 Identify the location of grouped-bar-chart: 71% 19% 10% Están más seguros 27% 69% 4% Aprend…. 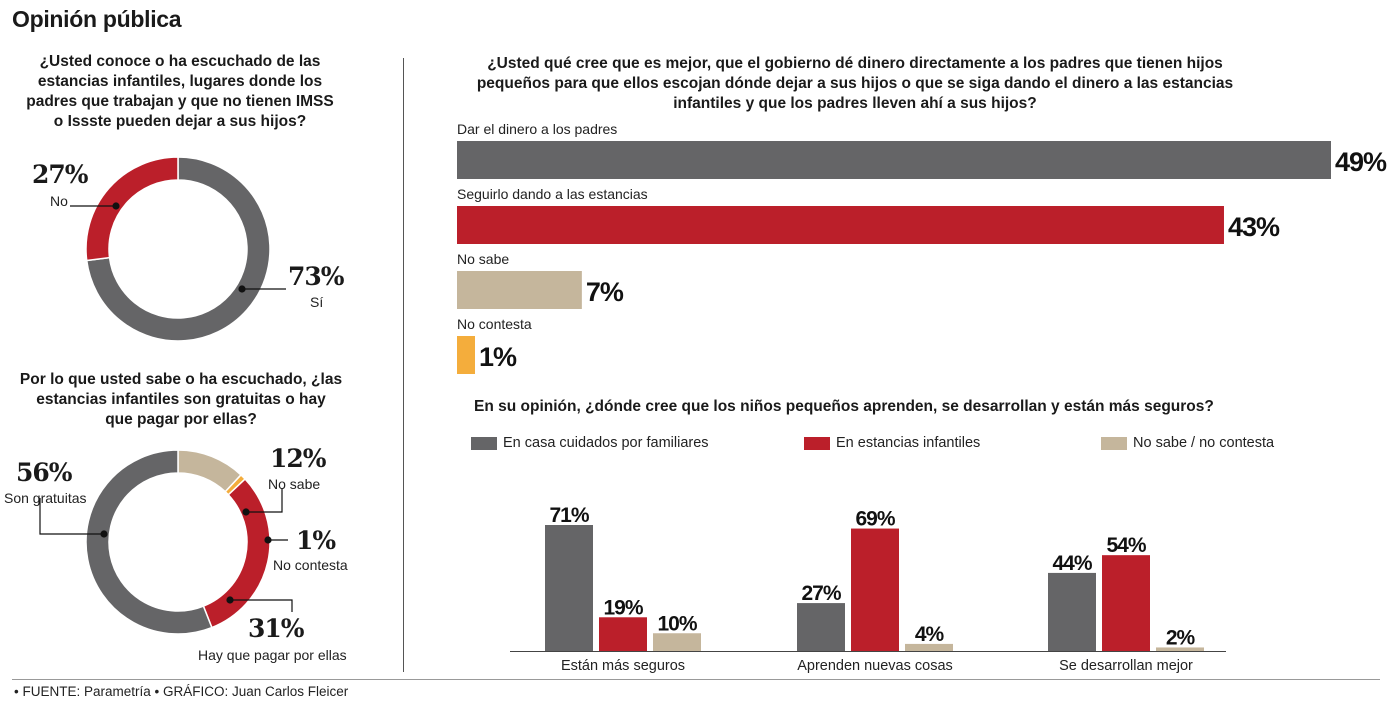
(868, 589).